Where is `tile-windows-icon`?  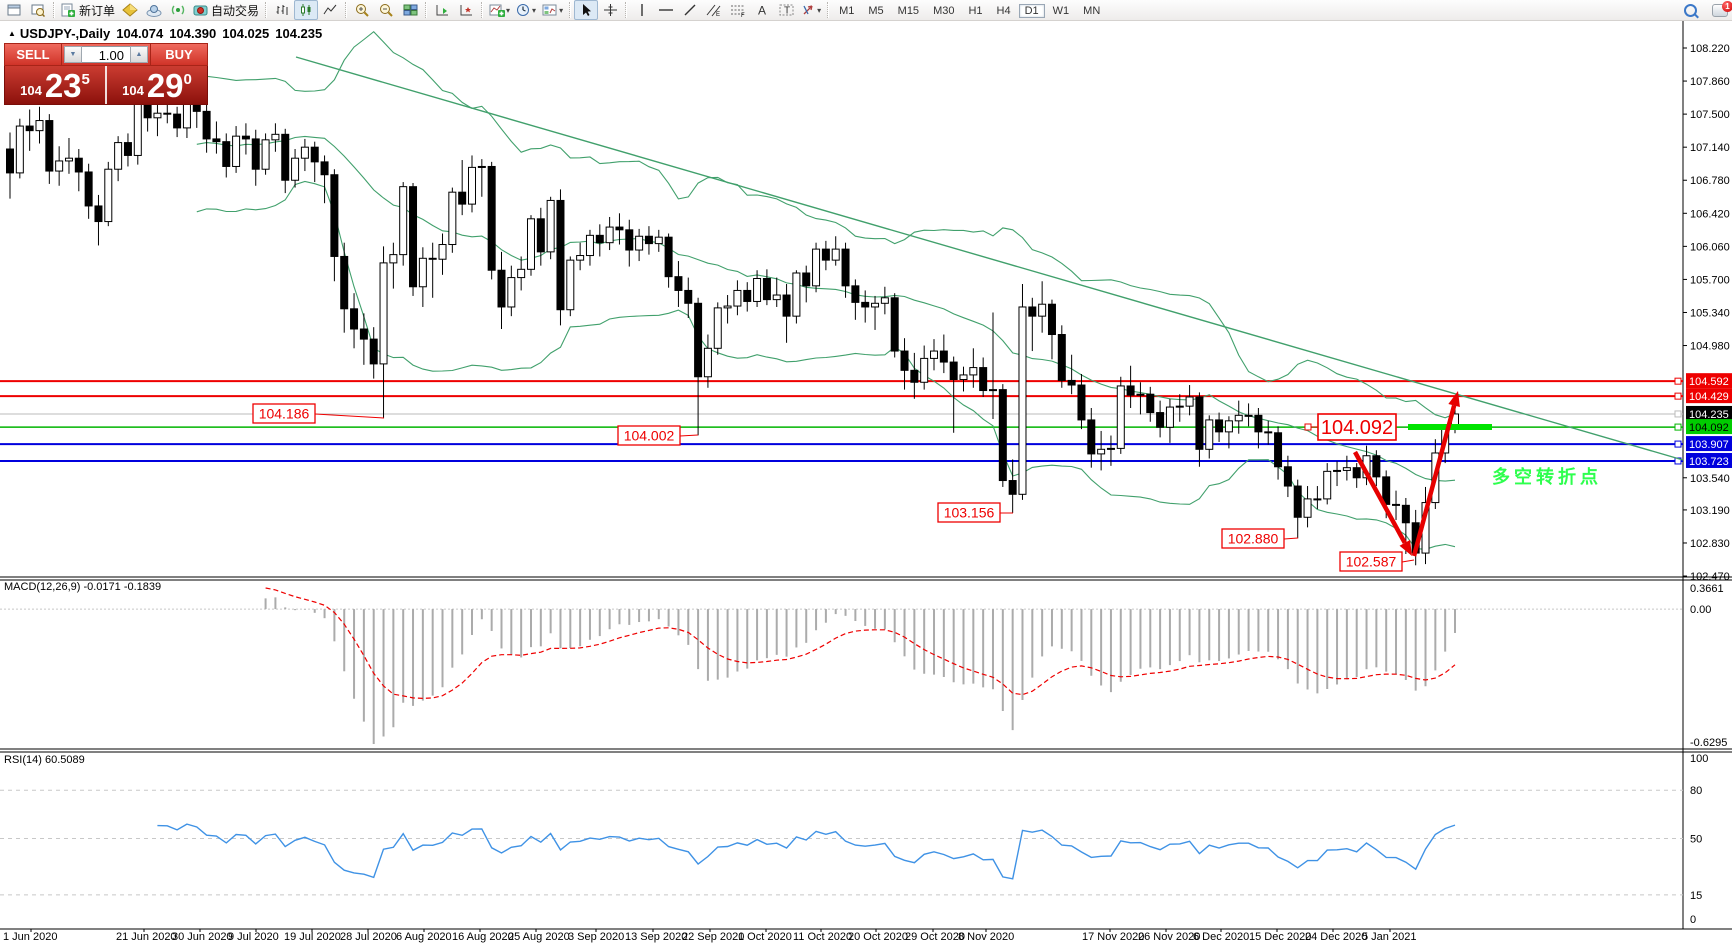 tile-windows-icon is located at coordinates (410, 10).